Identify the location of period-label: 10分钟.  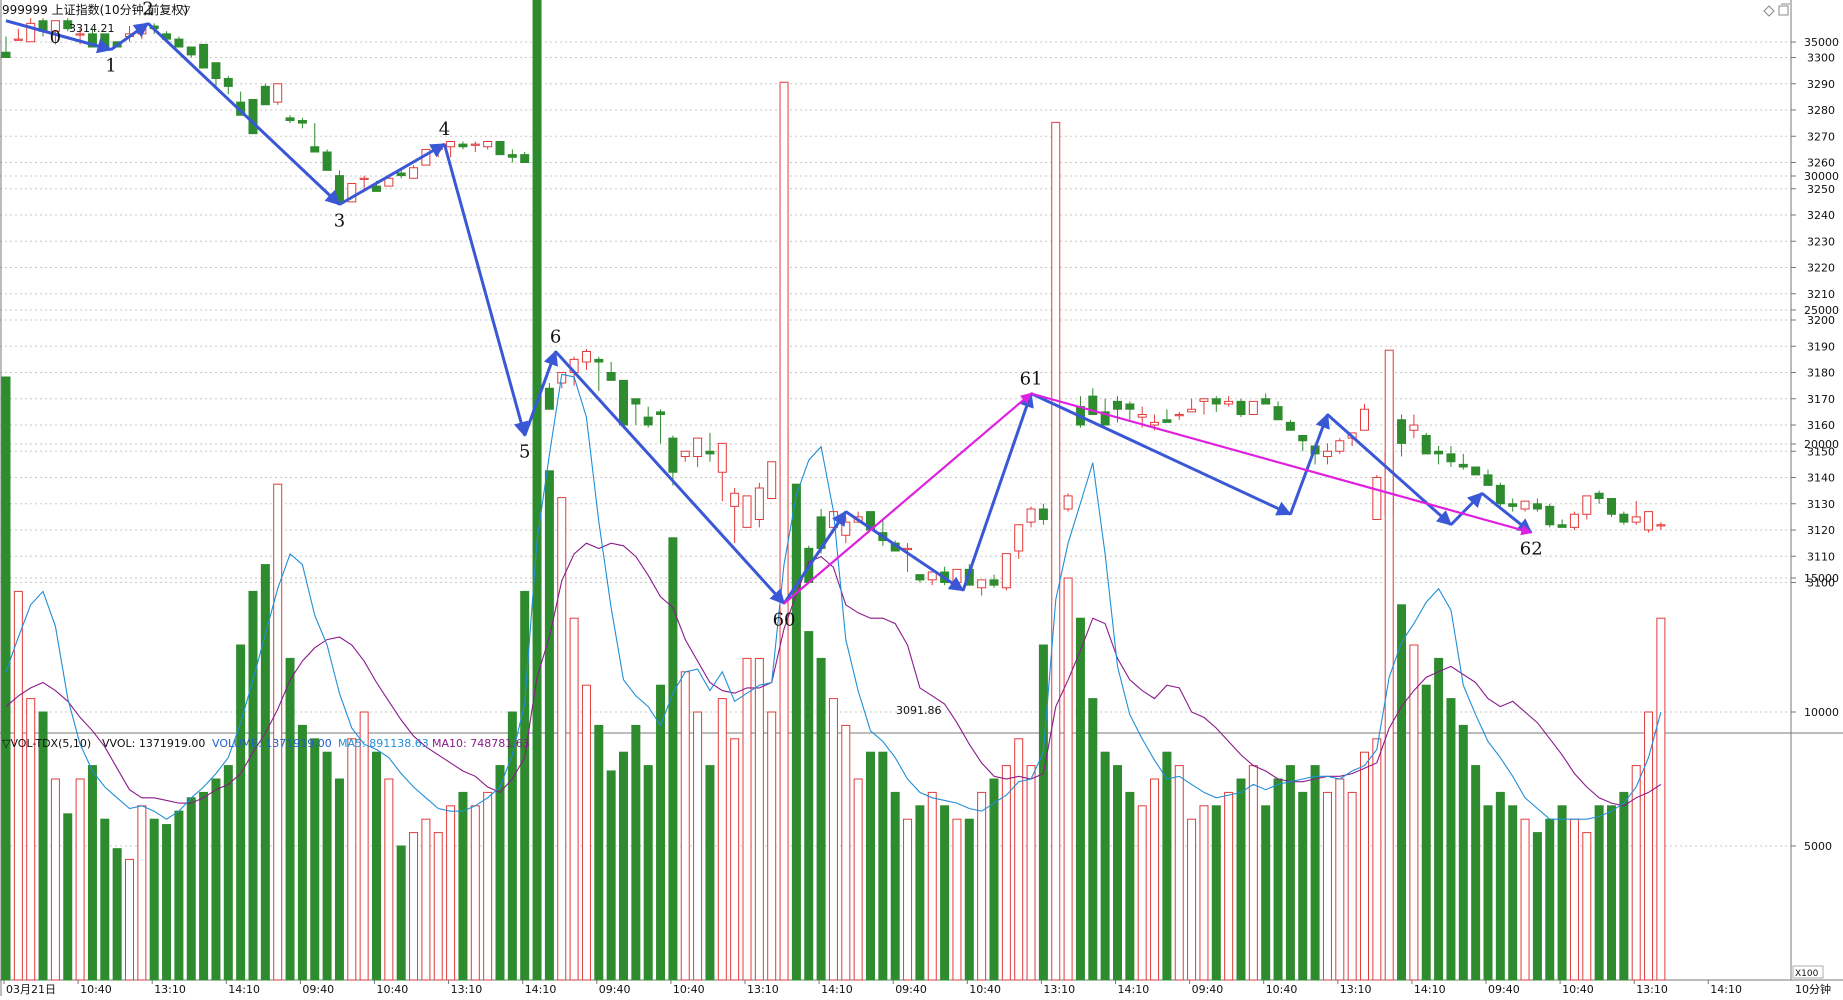
(1813, 989).